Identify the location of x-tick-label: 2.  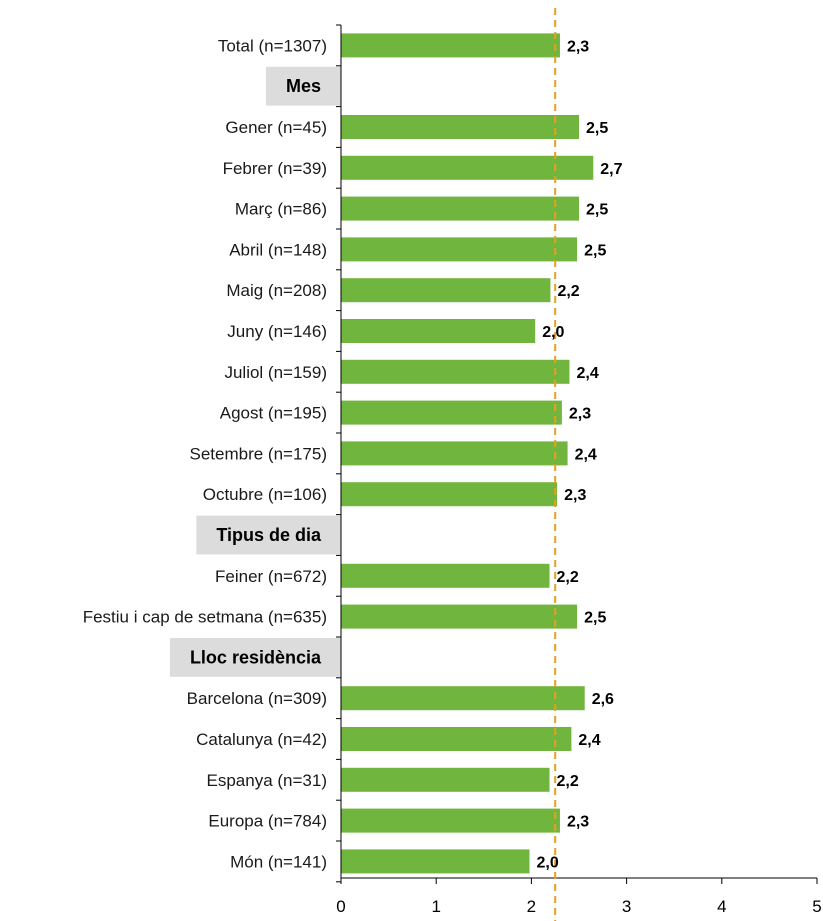
(531, 906).